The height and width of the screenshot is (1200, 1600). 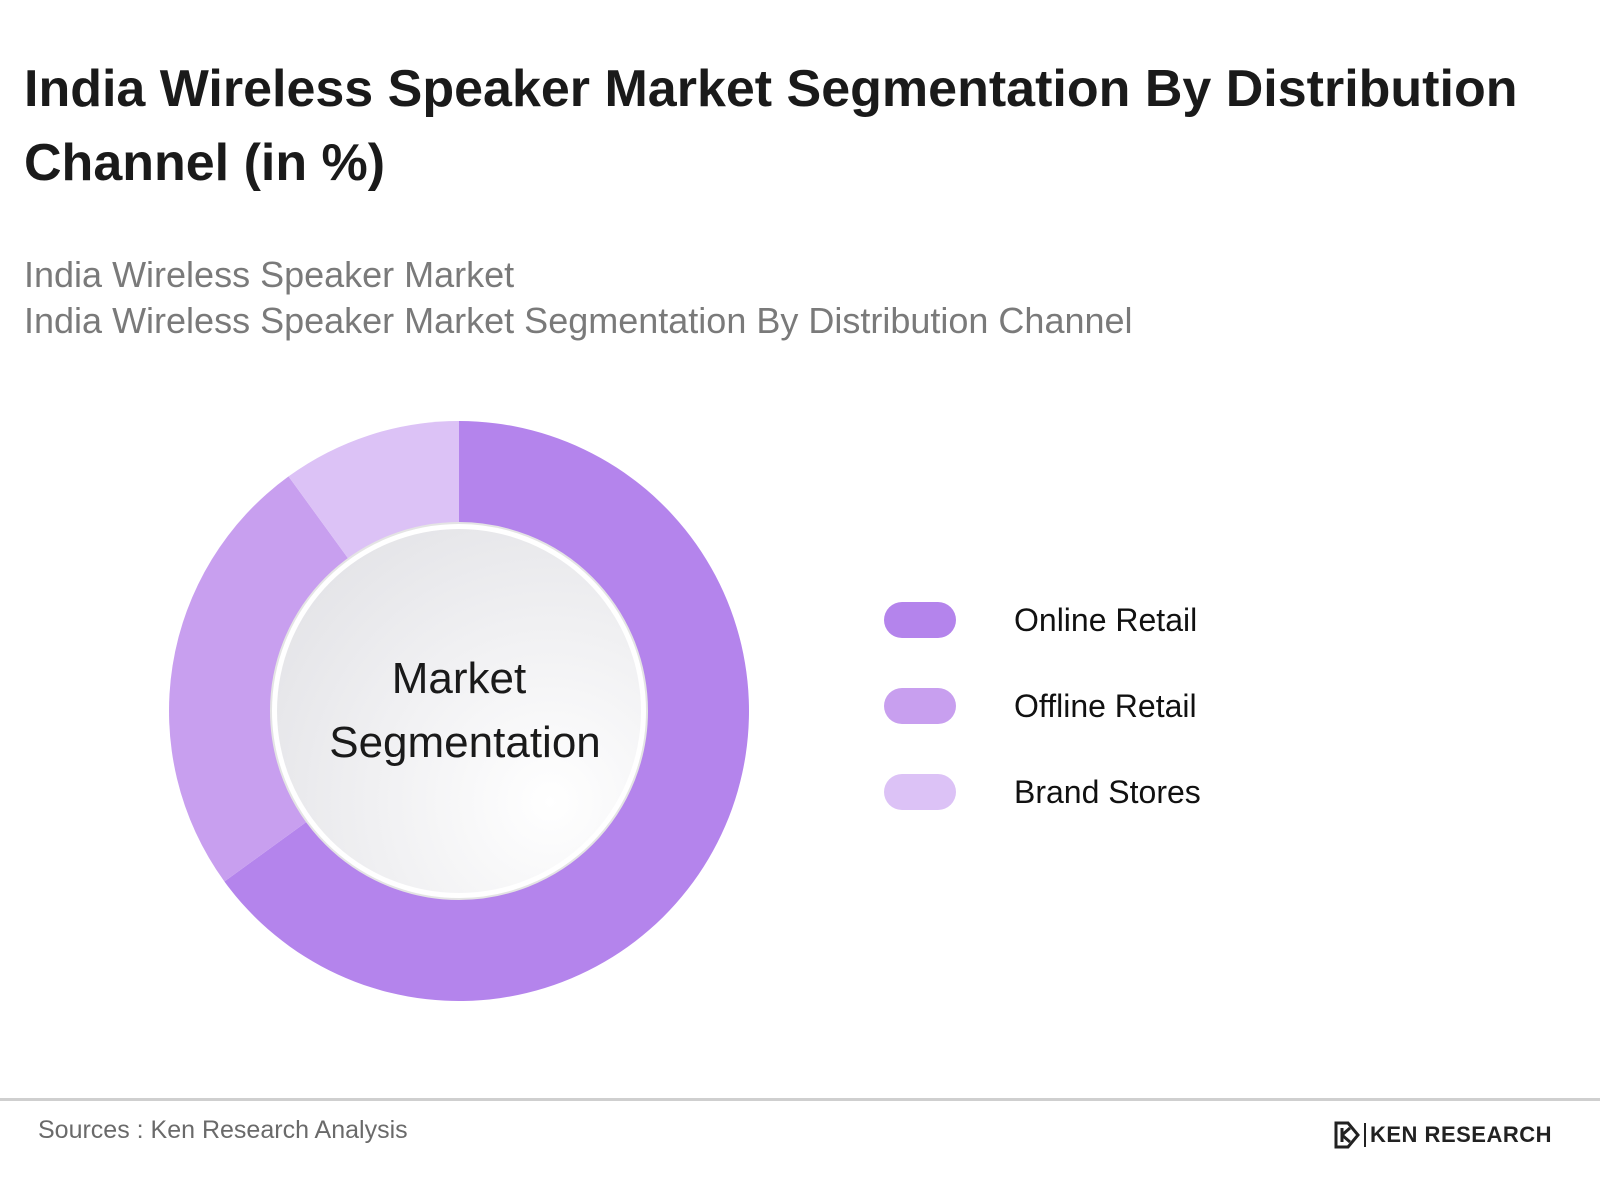 I want to click on legend-swatch-brand-stores, so click(x=920, y=792).